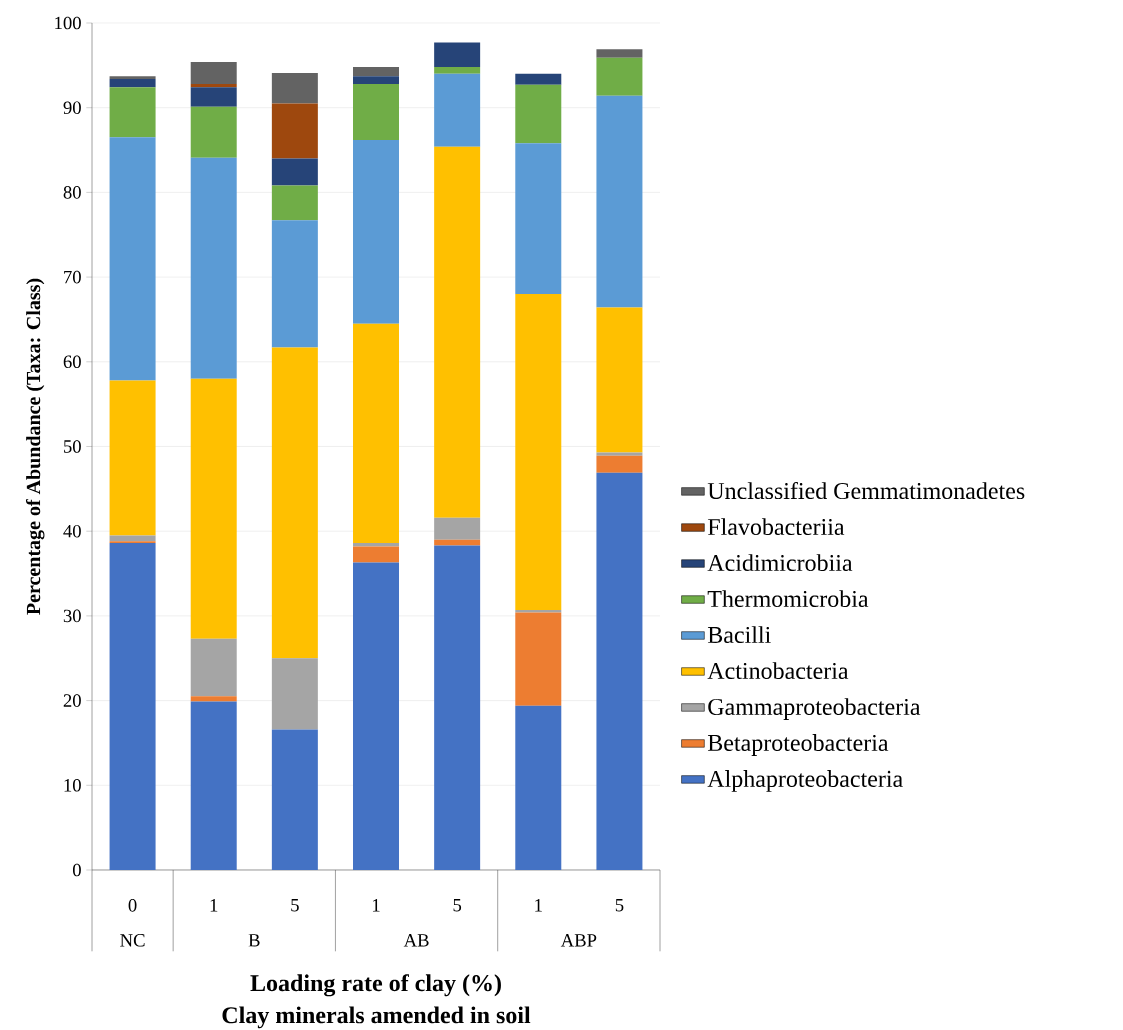  I want to click on text: ABP, so click(578, 940).